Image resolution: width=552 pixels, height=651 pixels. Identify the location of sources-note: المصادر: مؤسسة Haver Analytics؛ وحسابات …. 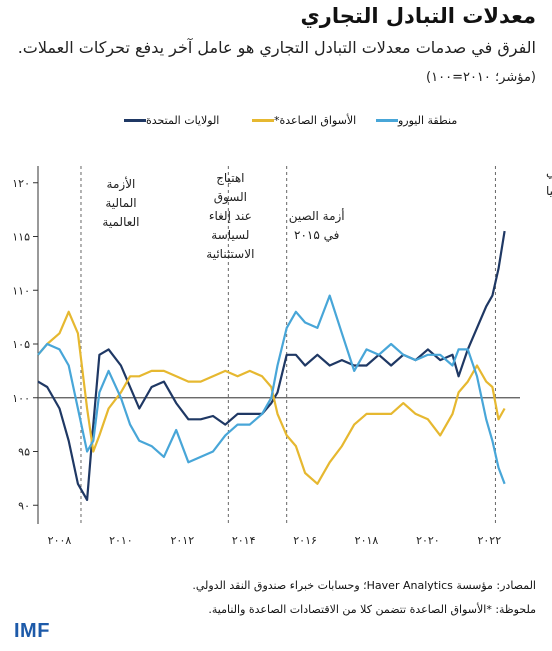
(364, 585).